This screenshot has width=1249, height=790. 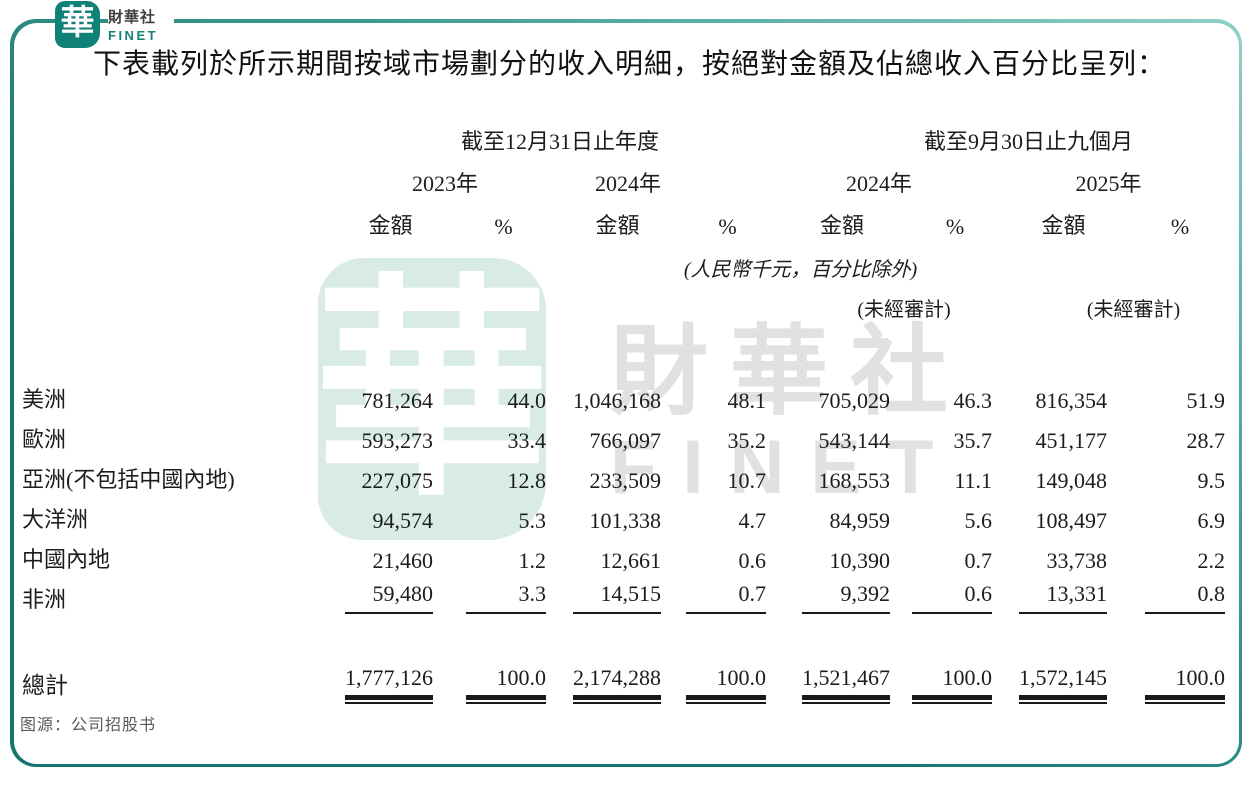 I want to click on table-cell: 44.0, so click(x=490, y=394).